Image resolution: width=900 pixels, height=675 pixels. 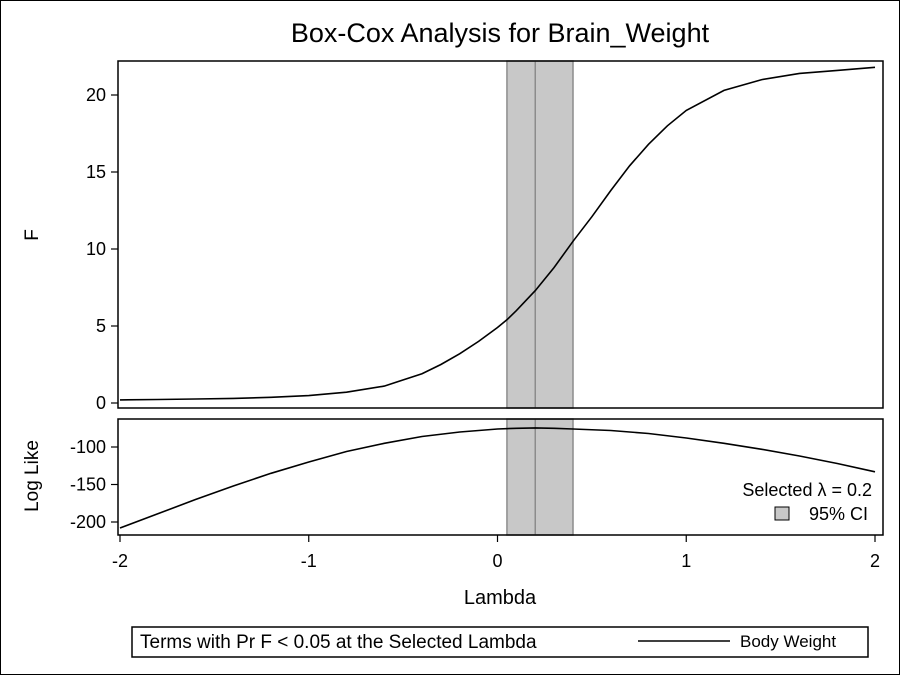 I want to click on f-y-tick-label: 20, so click(x=96, y=95).